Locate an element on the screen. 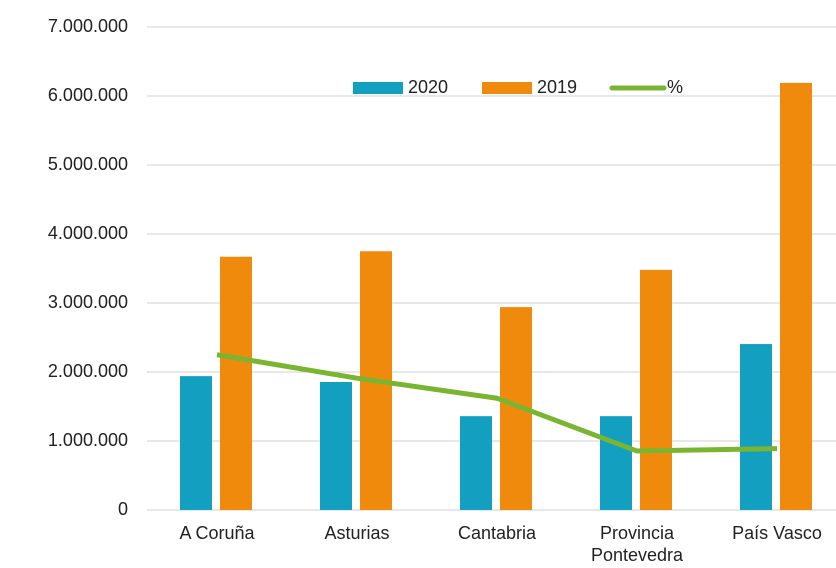 This screenshot has height=568, width=836. x-tick-label: Cantabria is located at coordinates (497, 533).